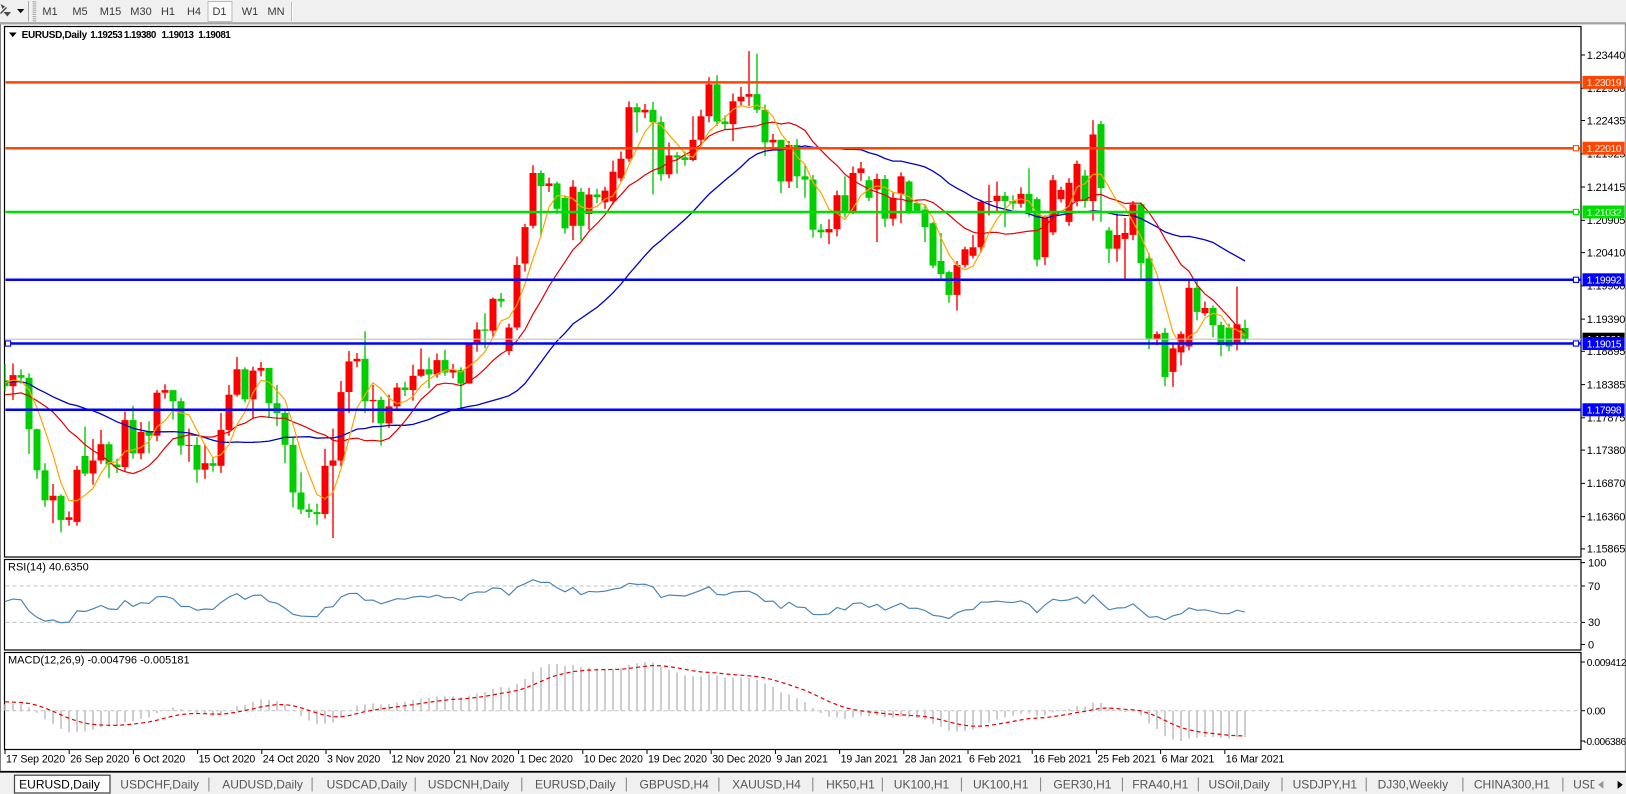 The image size is (1626, 794). What do you see at coordinates (1604, 213) in the screenshot?
I see `svg-text: 1.21032` at bounding box center [1604, 213].